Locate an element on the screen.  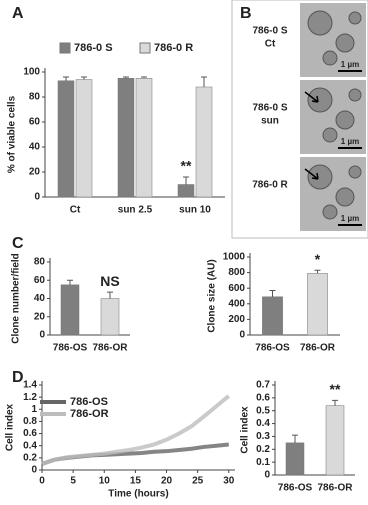
x-tick-label: sun 10 is located at coordinates (195, 210).